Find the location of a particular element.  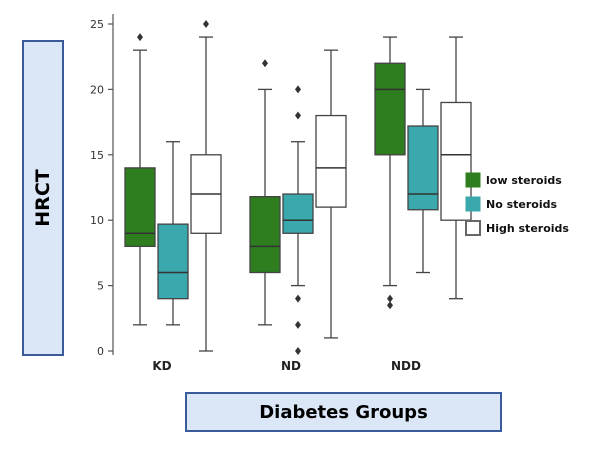

legend-label: No steroids is located at coordinates (521, 204).